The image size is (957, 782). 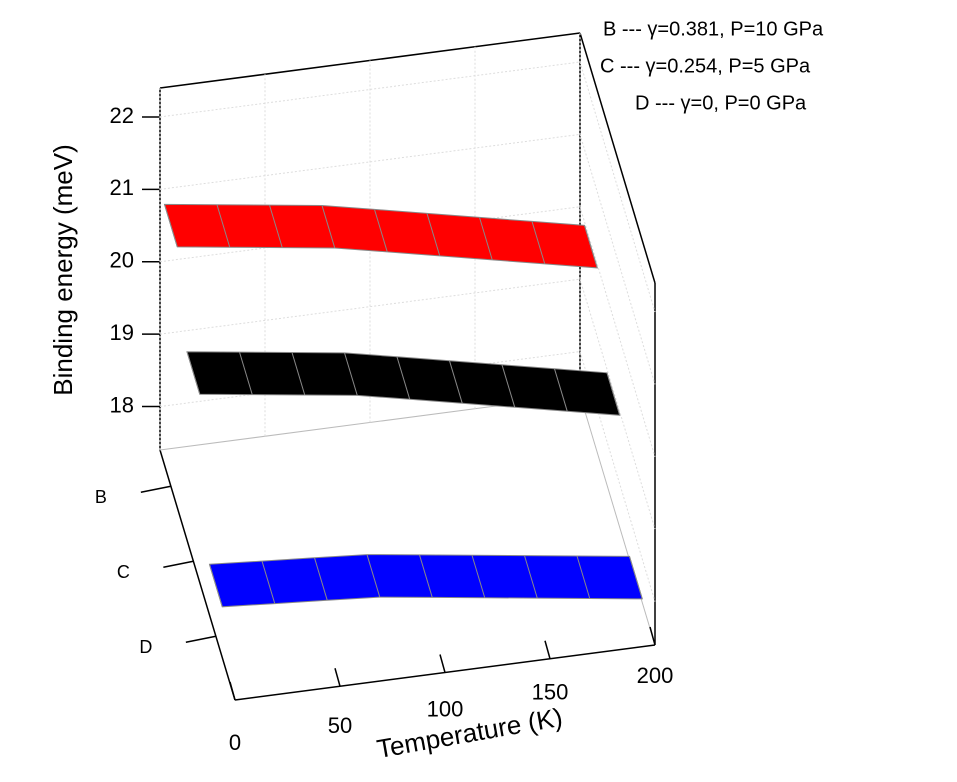 I want to click on depth-label: D, so click(x=145, y=647).